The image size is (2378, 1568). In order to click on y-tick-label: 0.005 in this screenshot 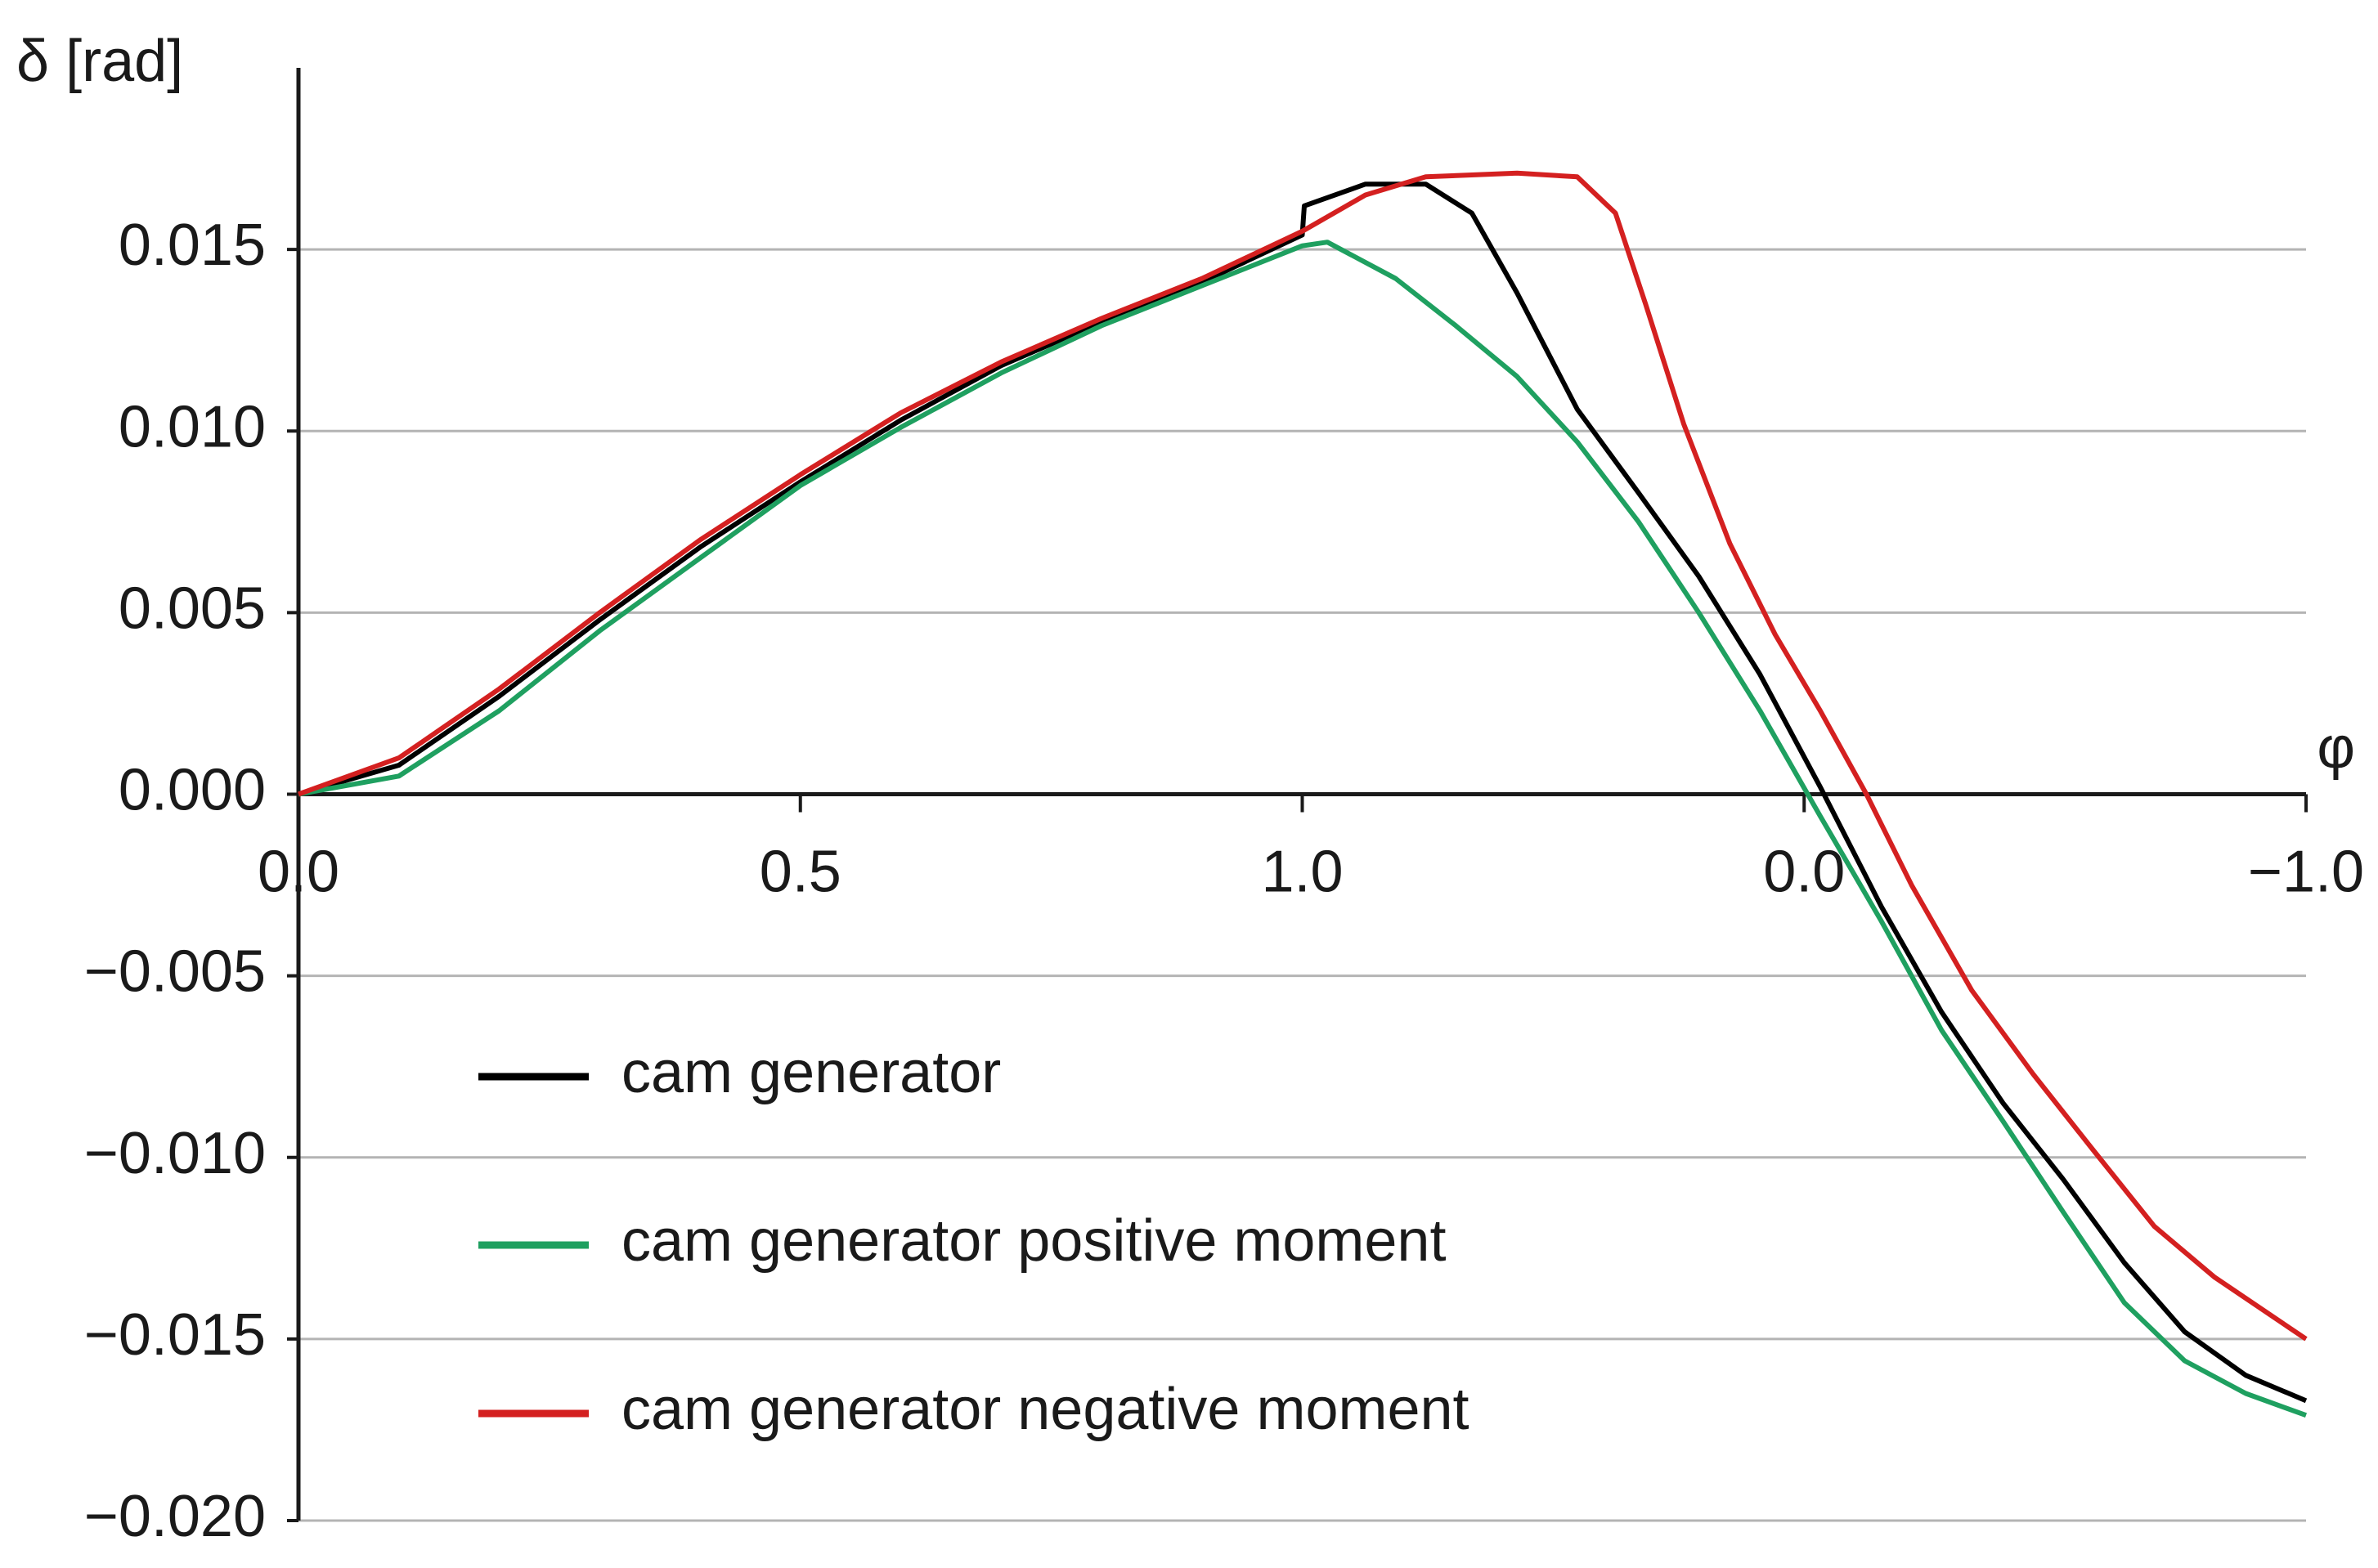, I will do `click(192, 608)`.